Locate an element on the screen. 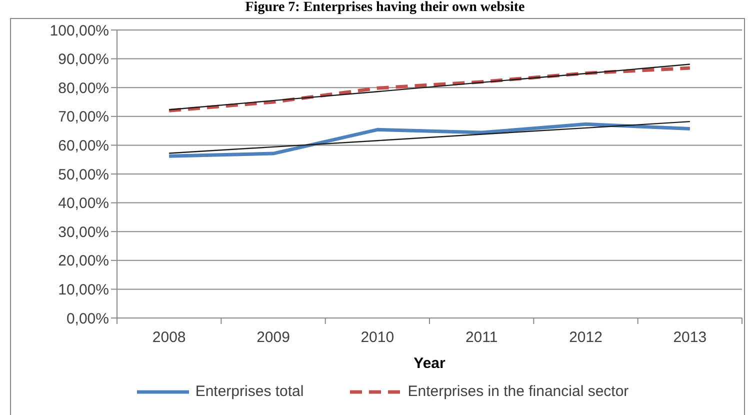  y-tick-label: 70,00% is located at coordinates (83, 117).